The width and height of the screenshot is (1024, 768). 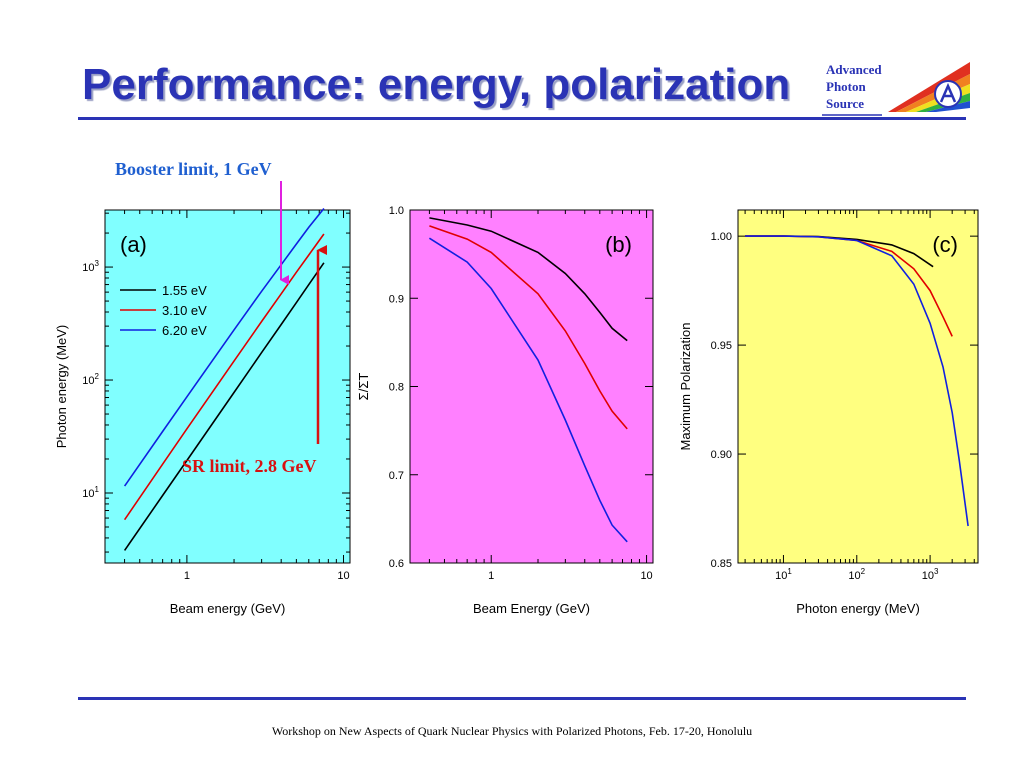 I want to click on legend-label: 1.55 eV, so click(x=184, y=290).